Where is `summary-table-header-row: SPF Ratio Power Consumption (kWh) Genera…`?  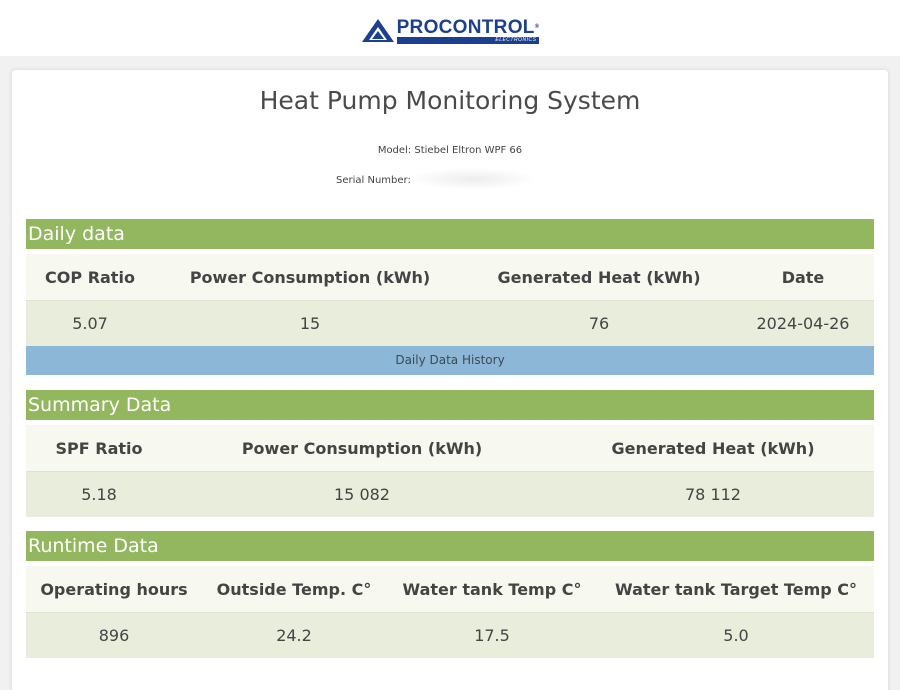
summary-table-header-row: SPF Ratio Power Consumption (kWh) Genera… is located at coordinates (450, 448).